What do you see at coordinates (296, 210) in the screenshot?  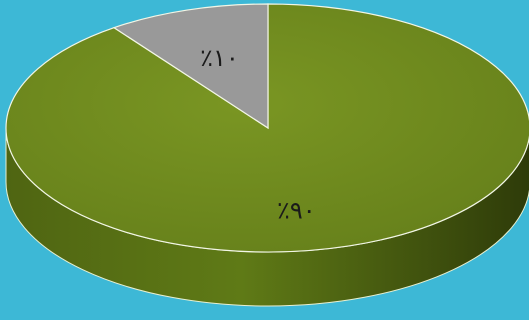 I see `slice-label-0: ٪۹۰` at bounding box center [296, 210].